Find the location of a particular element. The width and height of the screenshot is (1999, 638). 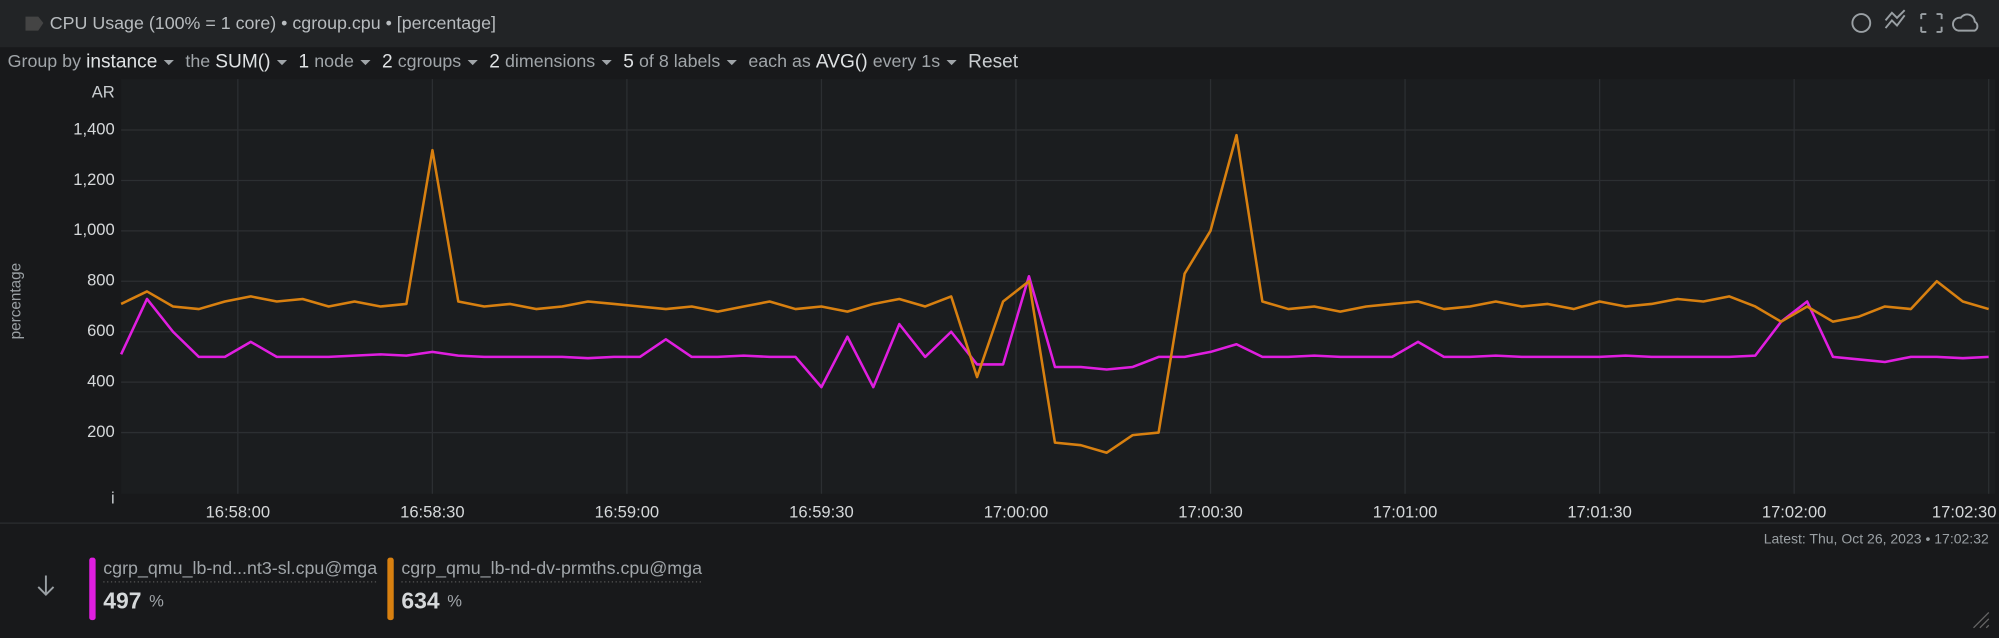

toolbar-text: every 1s is located at coordinates (906, 61).